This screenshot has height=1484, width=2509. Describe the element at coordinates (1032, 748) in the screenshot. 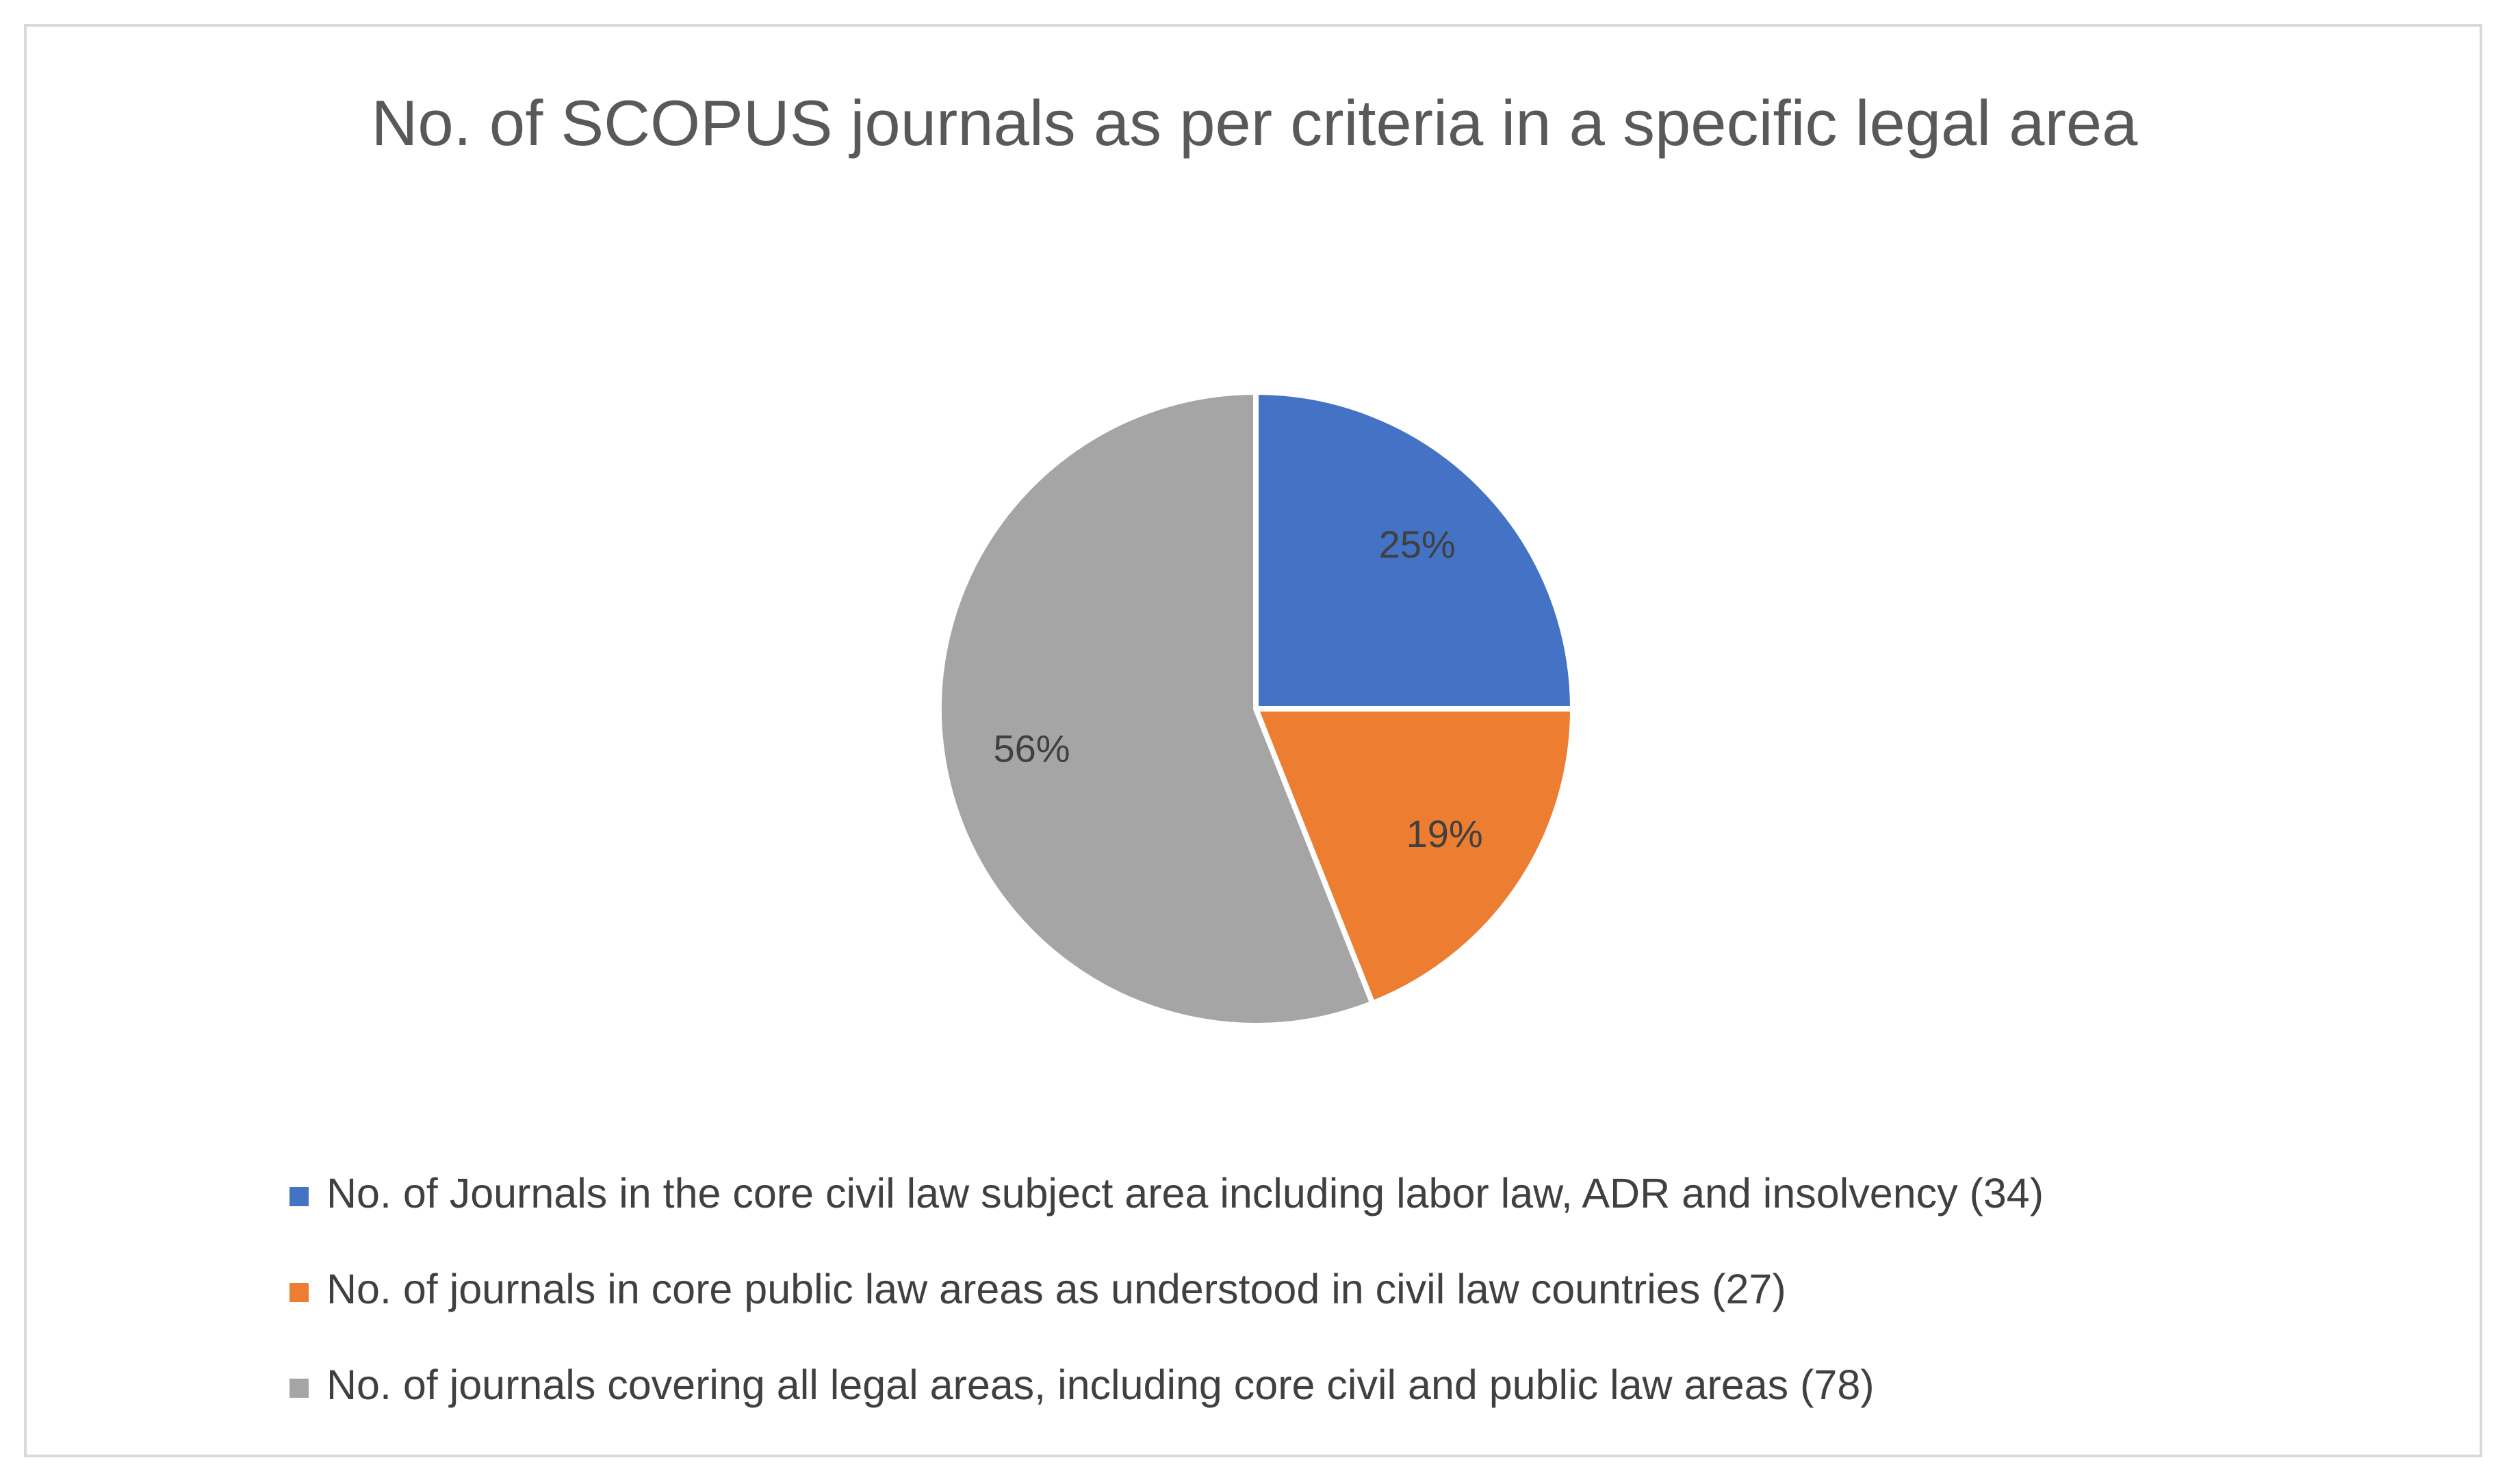

I see `data-label: 56%` at that location.